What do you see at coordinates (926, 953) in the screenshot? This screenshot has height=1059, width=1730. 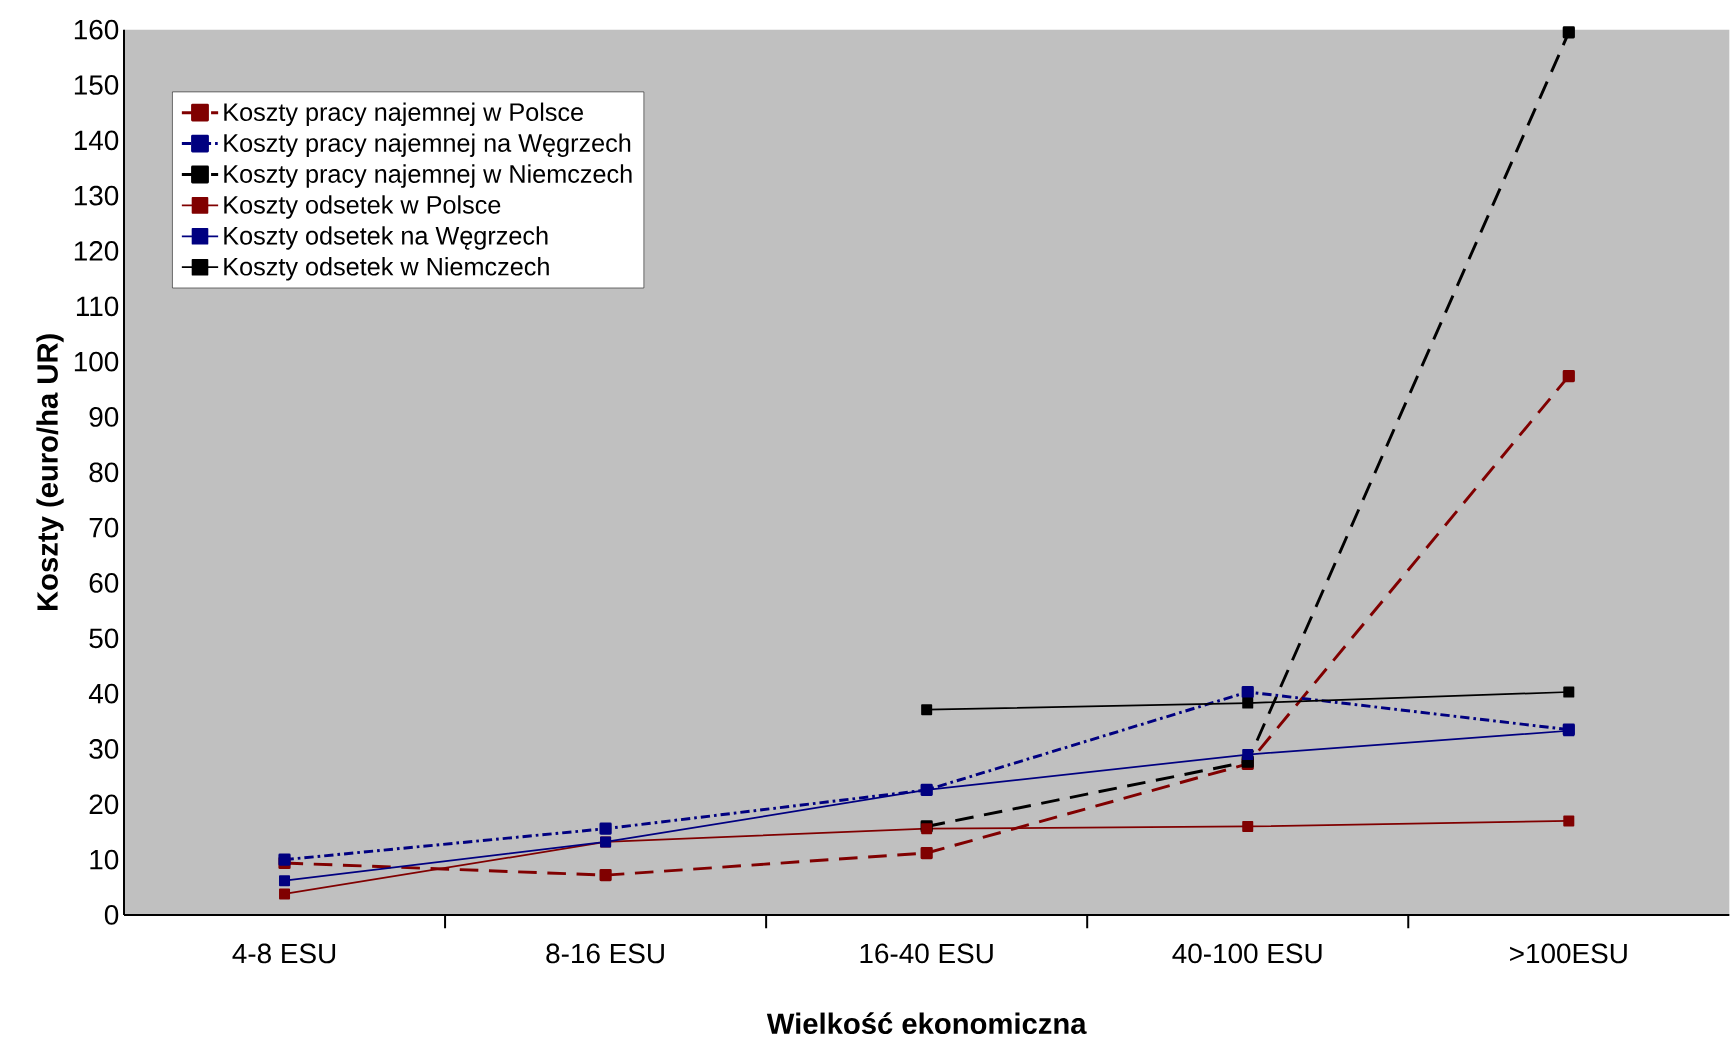 I see `x-tick-label: 16-40 ESU` at bounding box center [926, 953].